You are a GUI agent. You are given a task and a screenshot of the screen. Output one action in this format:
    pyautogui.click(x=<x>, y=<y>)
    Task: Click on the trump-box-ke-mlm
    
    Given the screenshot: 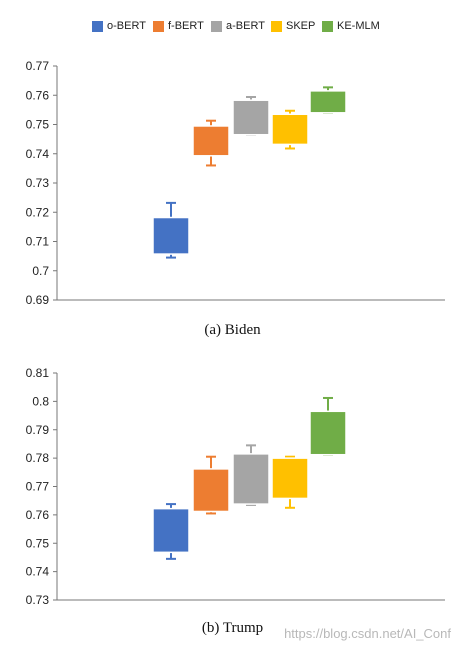 What is the action you would take?
    pyautogui.click(x=328, y=426)
    